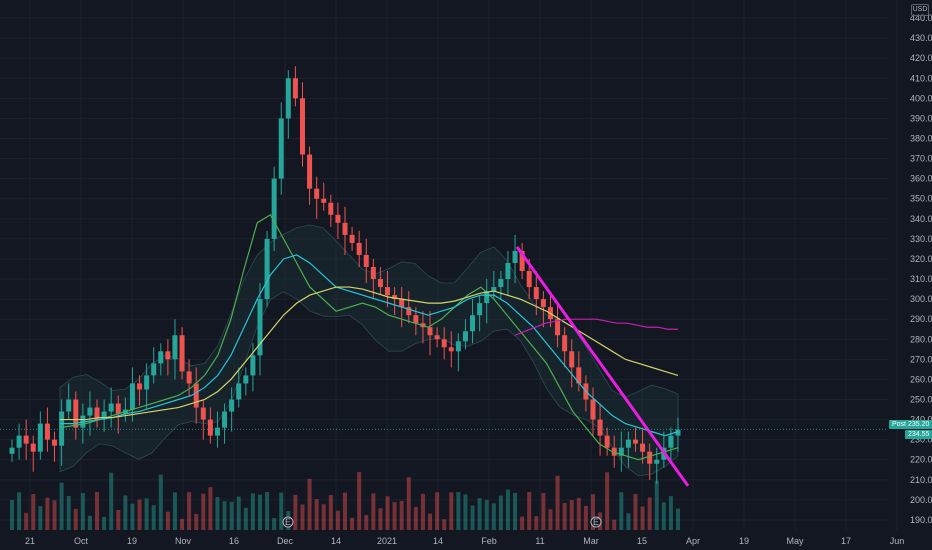 The height and width of the screenshot is (550, 932). I want to click on y-tick-label: 370.00, so click(921, 159).